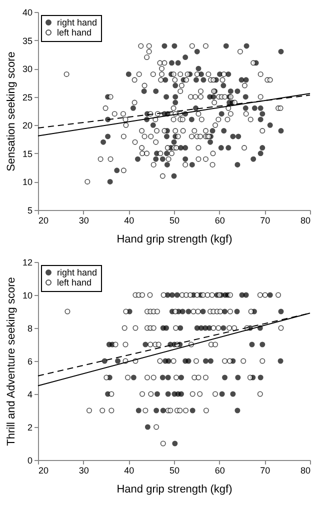 The height and width of the screenshot is (510, 322). What do you see at coordinates (29, 395) in the screenshot?
I see `y-tick-label: 4` at bounding box center [29, 395].